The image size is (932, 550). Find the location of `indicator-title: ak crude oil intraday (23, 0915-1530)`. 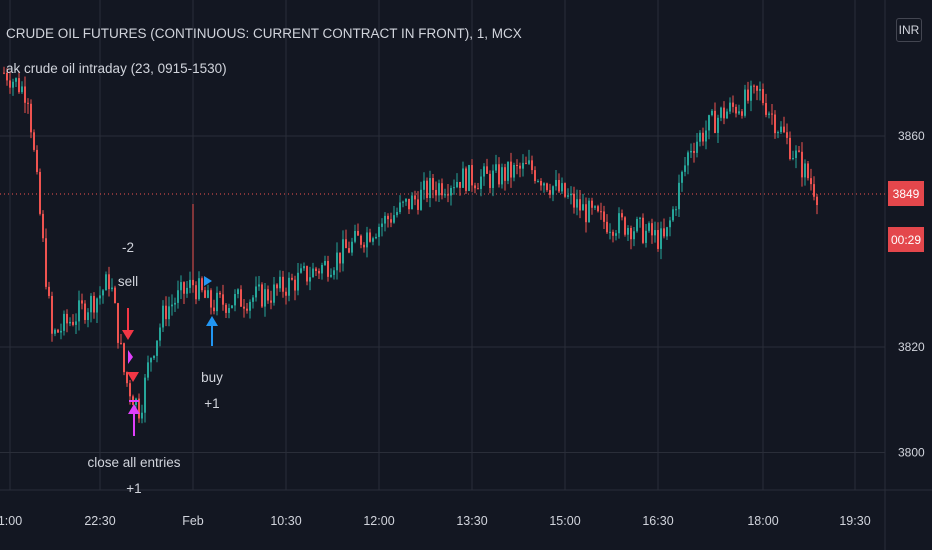

indicator-title: ak crude oil intraday (23, 0915-1530) is located at coordinates (116, 68).